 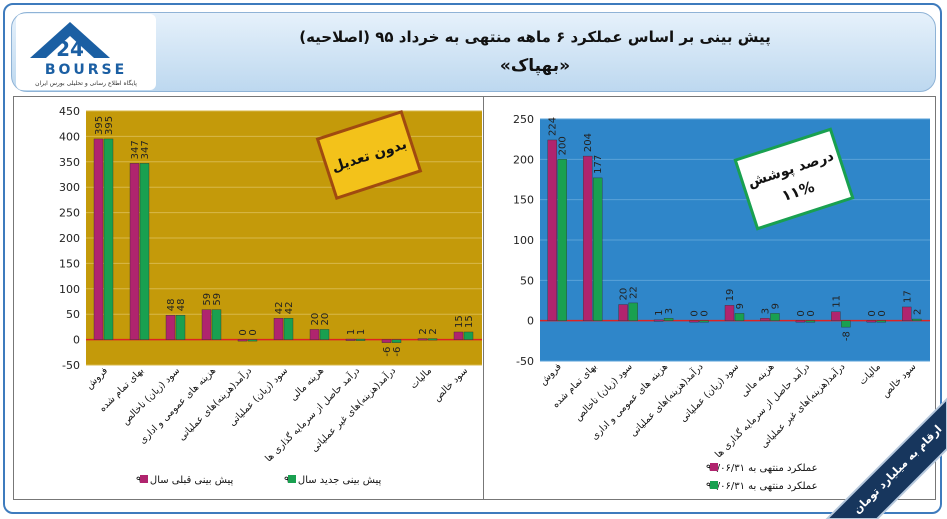 I want to click on x-tick-label: هزینه مالی, so click(x=307, y=384).